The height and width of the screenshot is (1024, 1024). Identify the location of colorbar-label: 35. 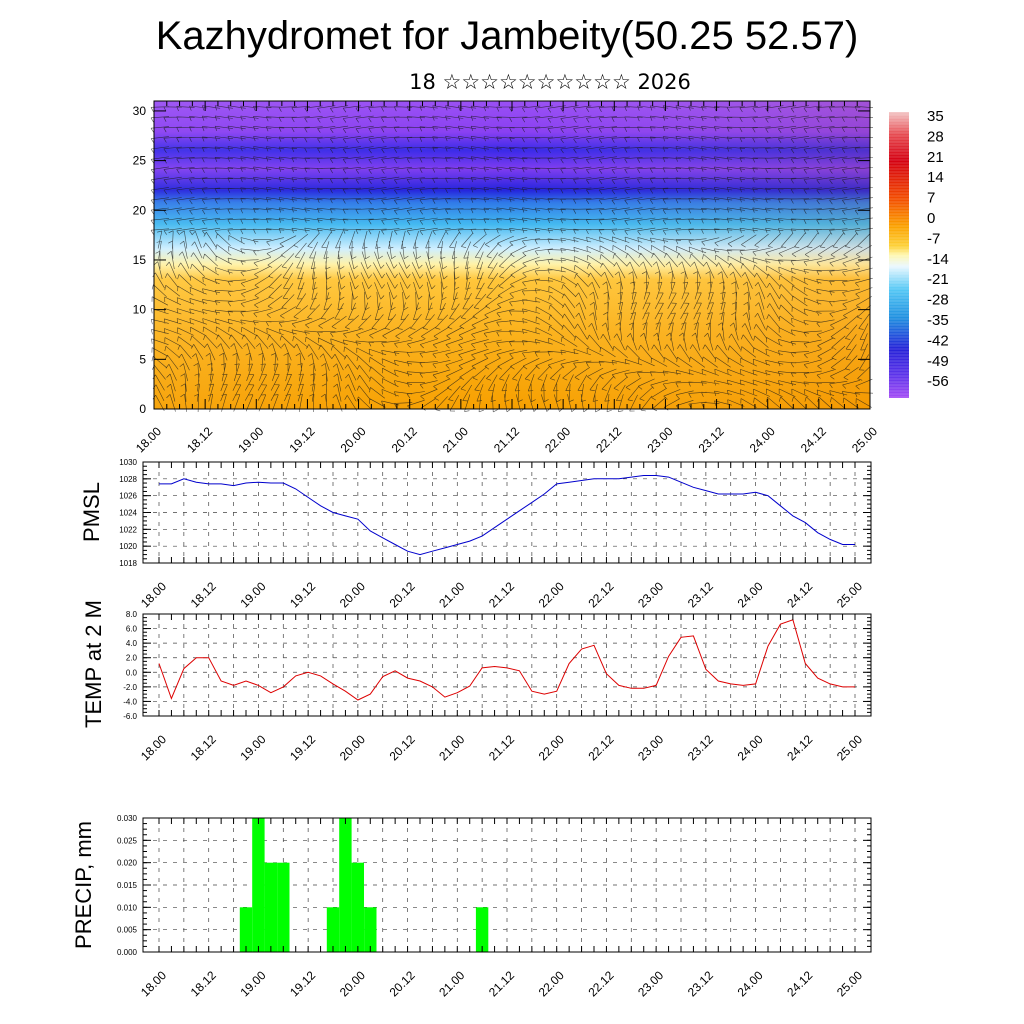
(935, 116).